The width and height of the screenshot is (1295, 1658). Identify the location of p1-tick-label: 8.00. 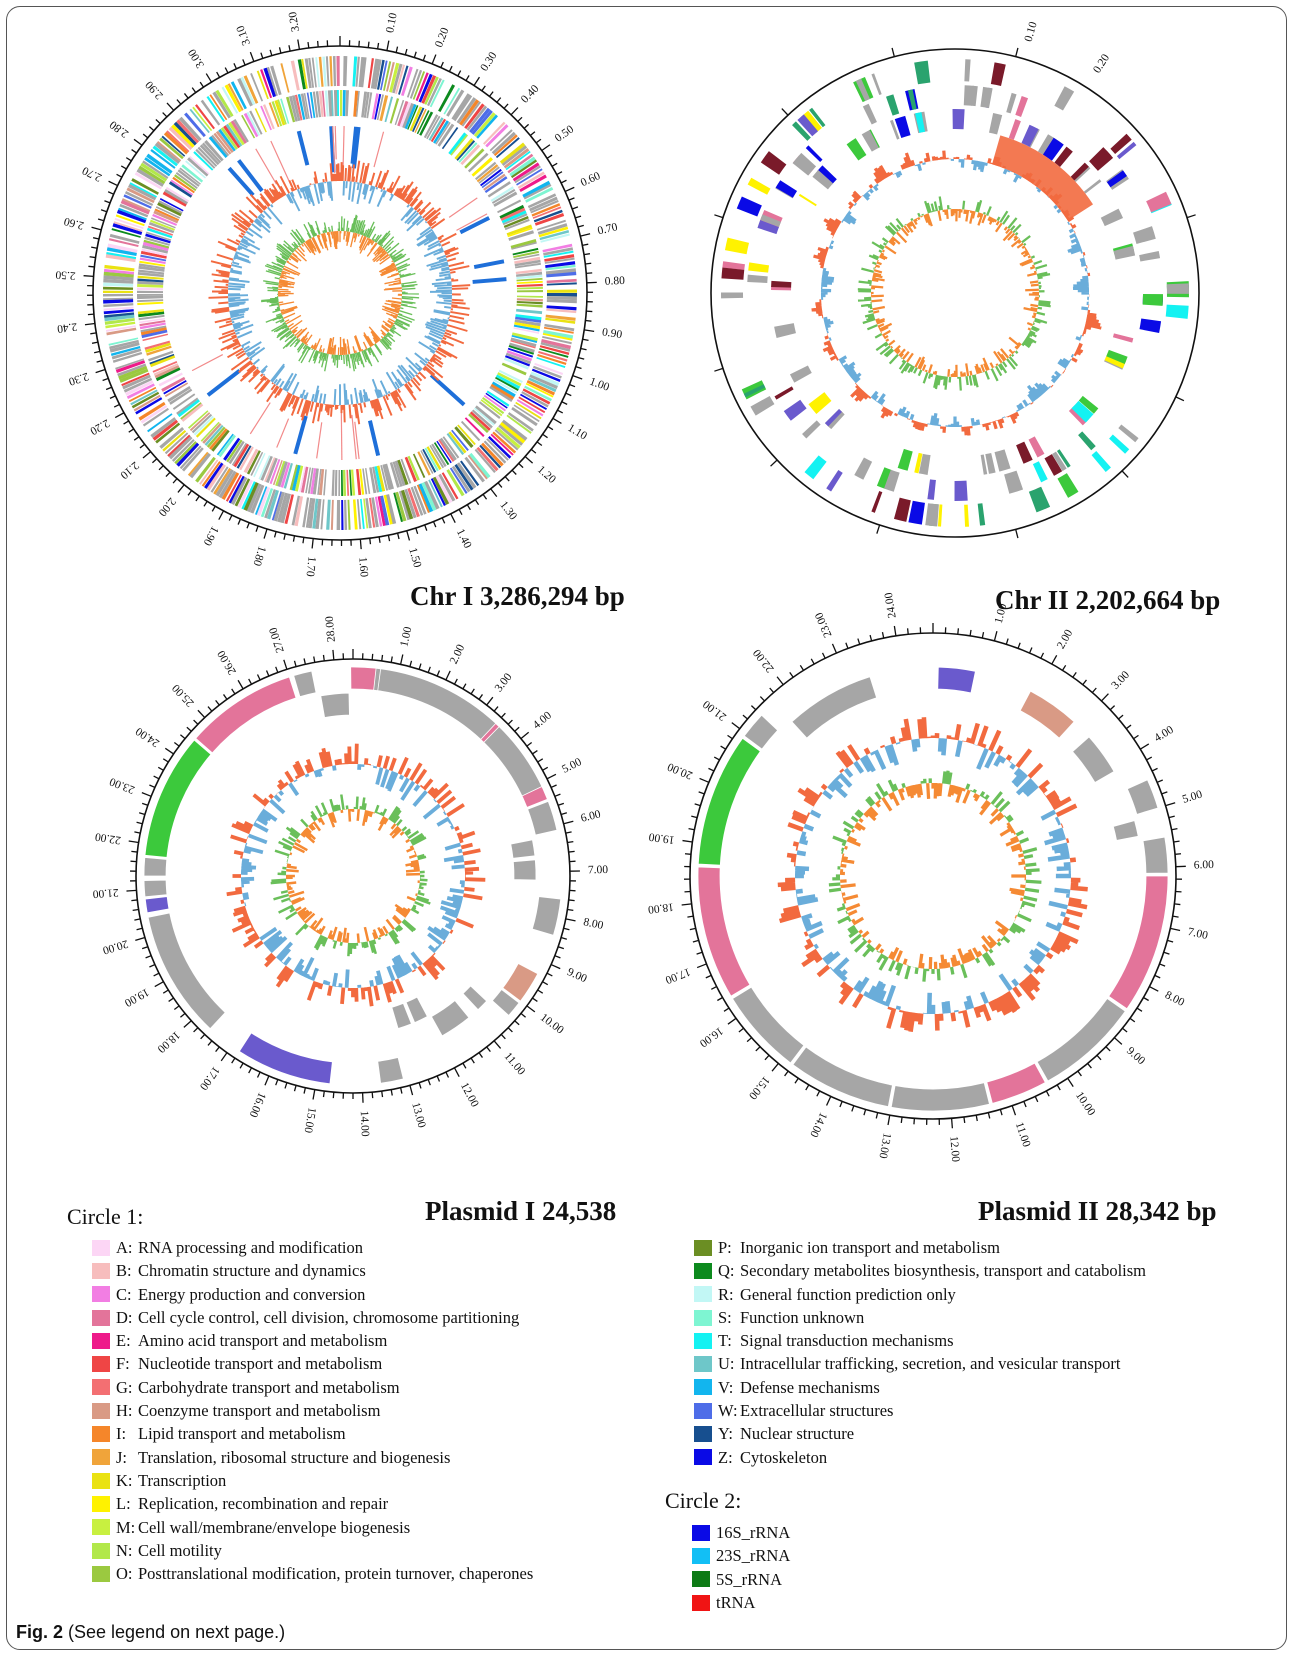
(593, 924).